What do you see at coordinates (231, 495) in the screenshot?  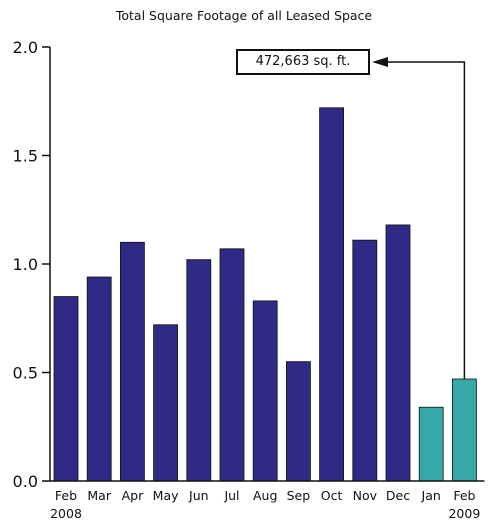 I see `x-tick-label: Jul` at bounding box center [231, 495].